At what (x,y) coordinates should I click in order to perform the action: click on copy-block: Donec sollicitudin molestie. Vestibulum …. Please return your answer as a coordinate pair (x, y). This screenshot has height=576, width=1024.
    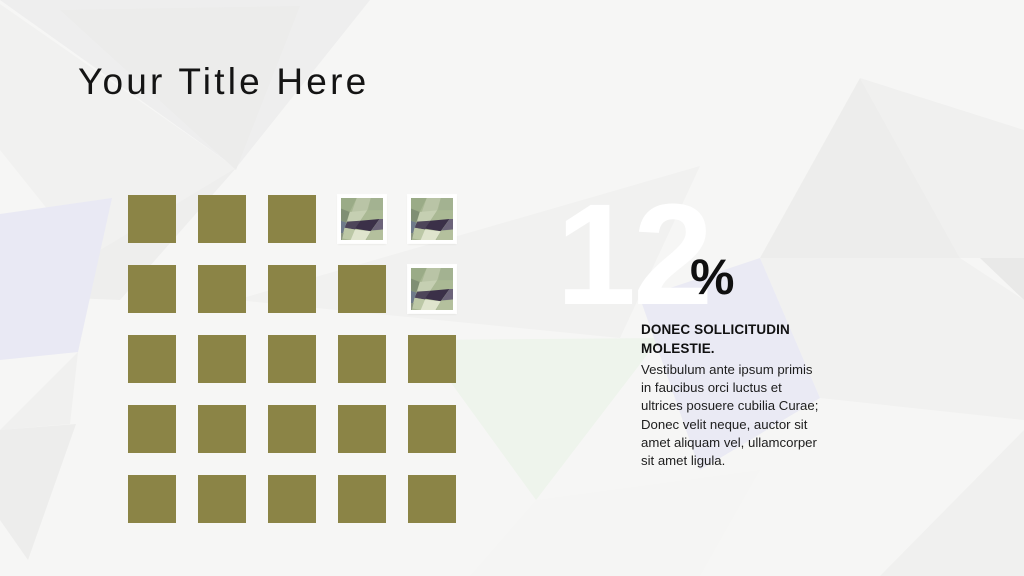
    Looking at the image, I should click on (731, 395).